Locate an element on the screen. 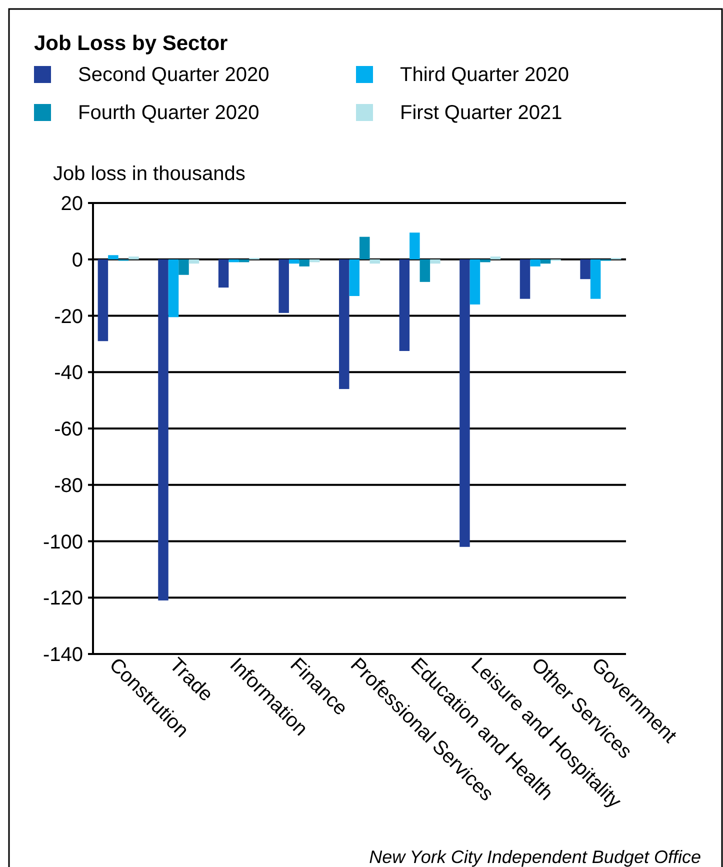 This screenshot has height=867, width=723. y-tick-label: -140 is located at coordinates (62, 655).